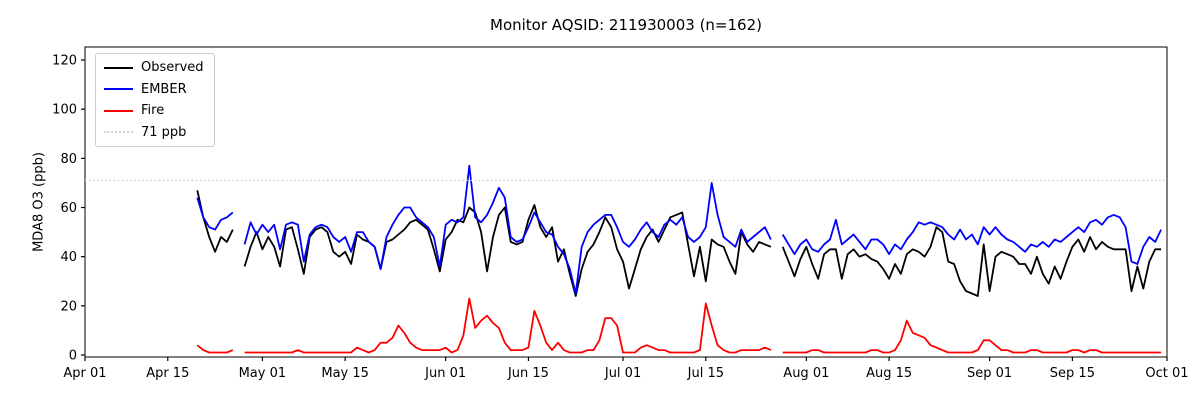  What do you see at coordinates (164, 132) in the screenshot?
I see `legend-label-threshold: 71 ppb` at bounding box center [164, 132].